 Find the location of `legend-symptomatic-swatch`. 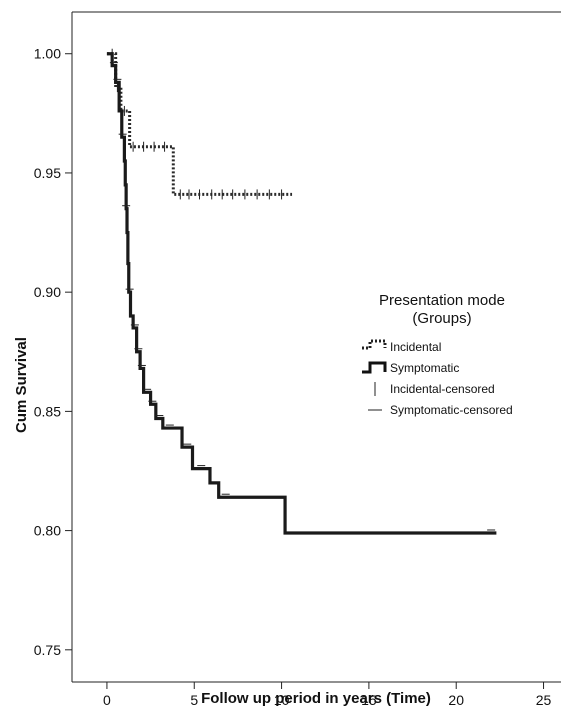

legend-symptomatic-swatch is located at coordinates (374, 367).